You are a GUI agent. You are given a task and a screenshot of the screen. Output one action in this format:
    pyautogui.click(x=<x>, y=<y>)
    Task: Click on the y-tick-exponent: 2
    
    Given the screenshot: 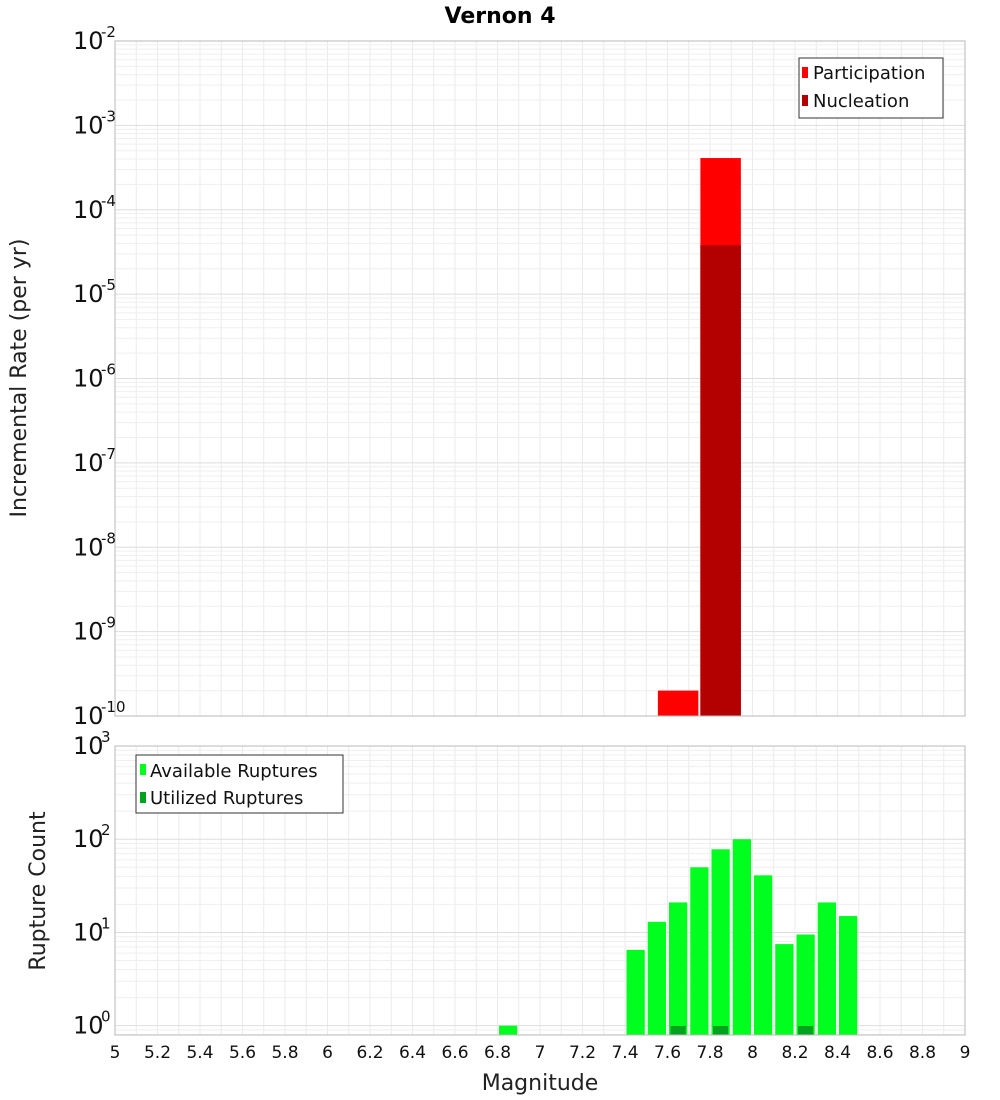 What is the action you would take?
    pyautogui.click(x=106, y=830)
    